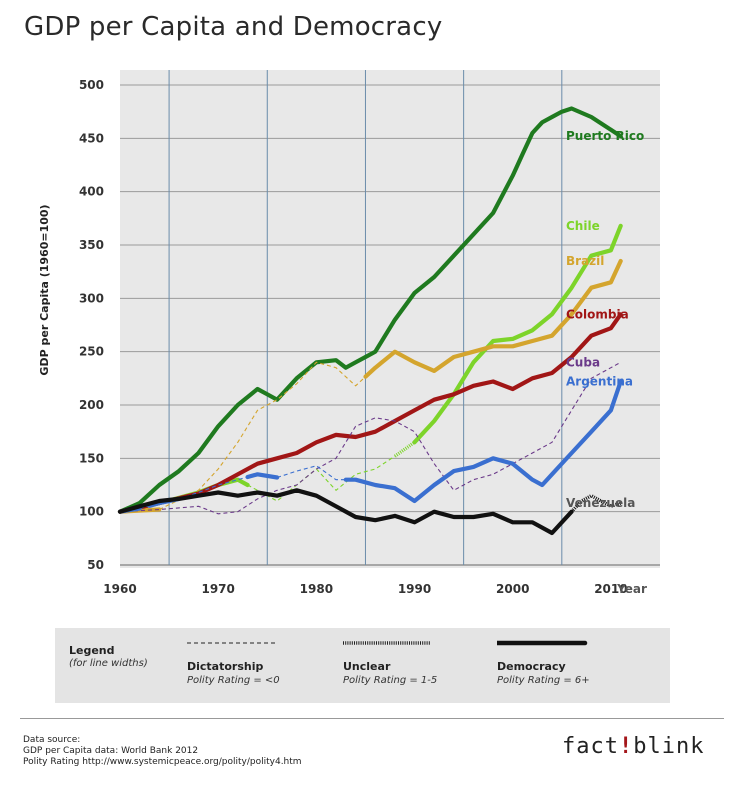  I want to click on legend-name: Democracy, so click(531, 666).